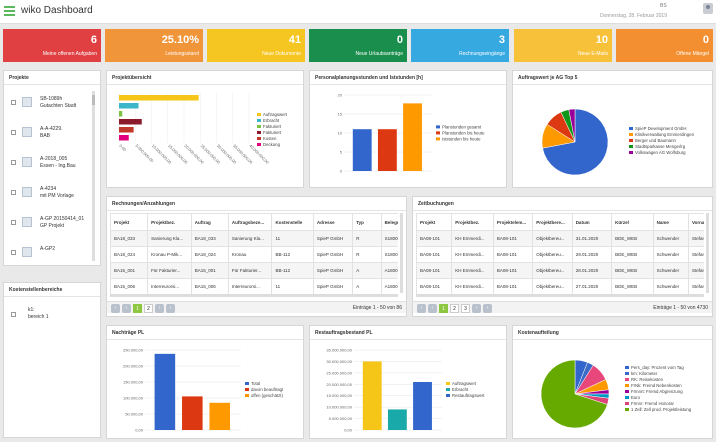 This screenshot has height=442, width=716. I want to click on page-button: 3, so click(465, 308).